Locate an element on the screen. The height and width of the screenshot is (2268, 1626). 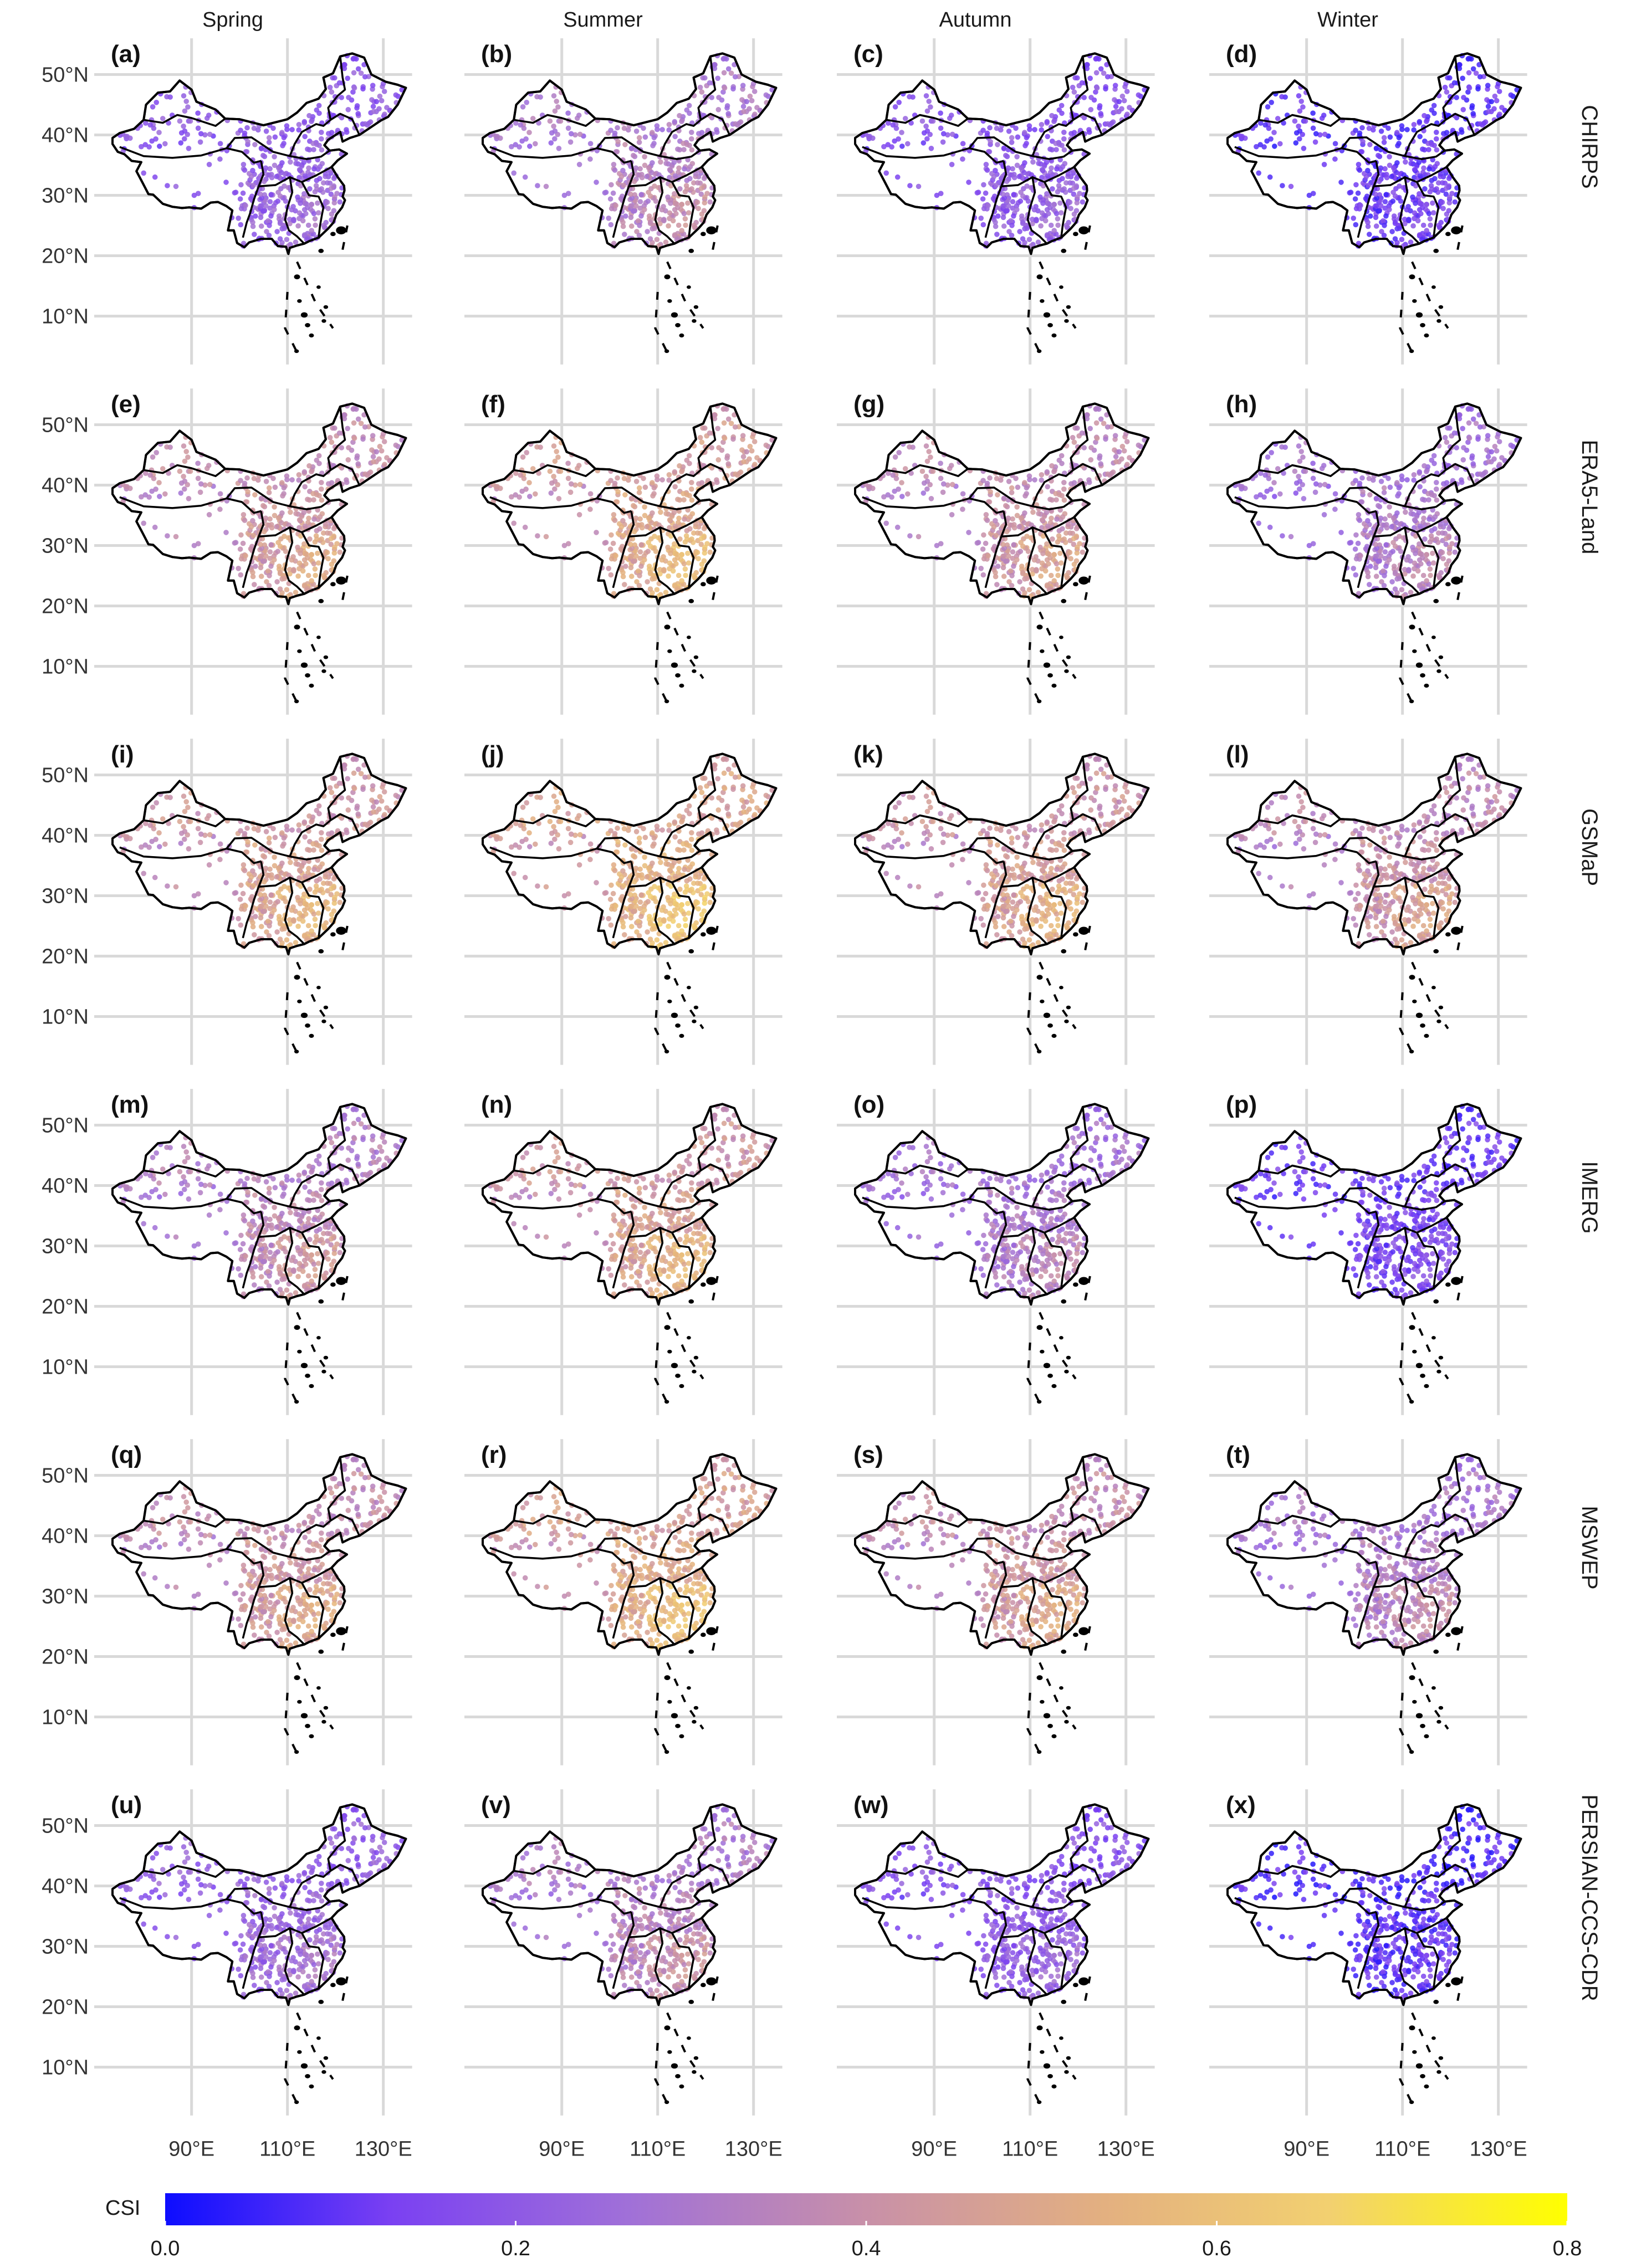
station-dots is located at coordinates (631, 151).